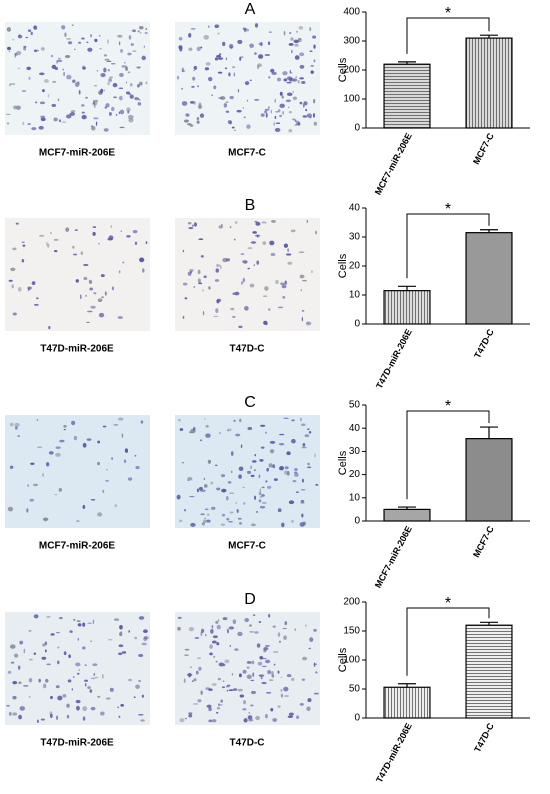  What do you see at coordinates (393, 556) in the screenshot?
I see `x-tick-label: MCF7-miR-206E` at bounding box center [393, 556].